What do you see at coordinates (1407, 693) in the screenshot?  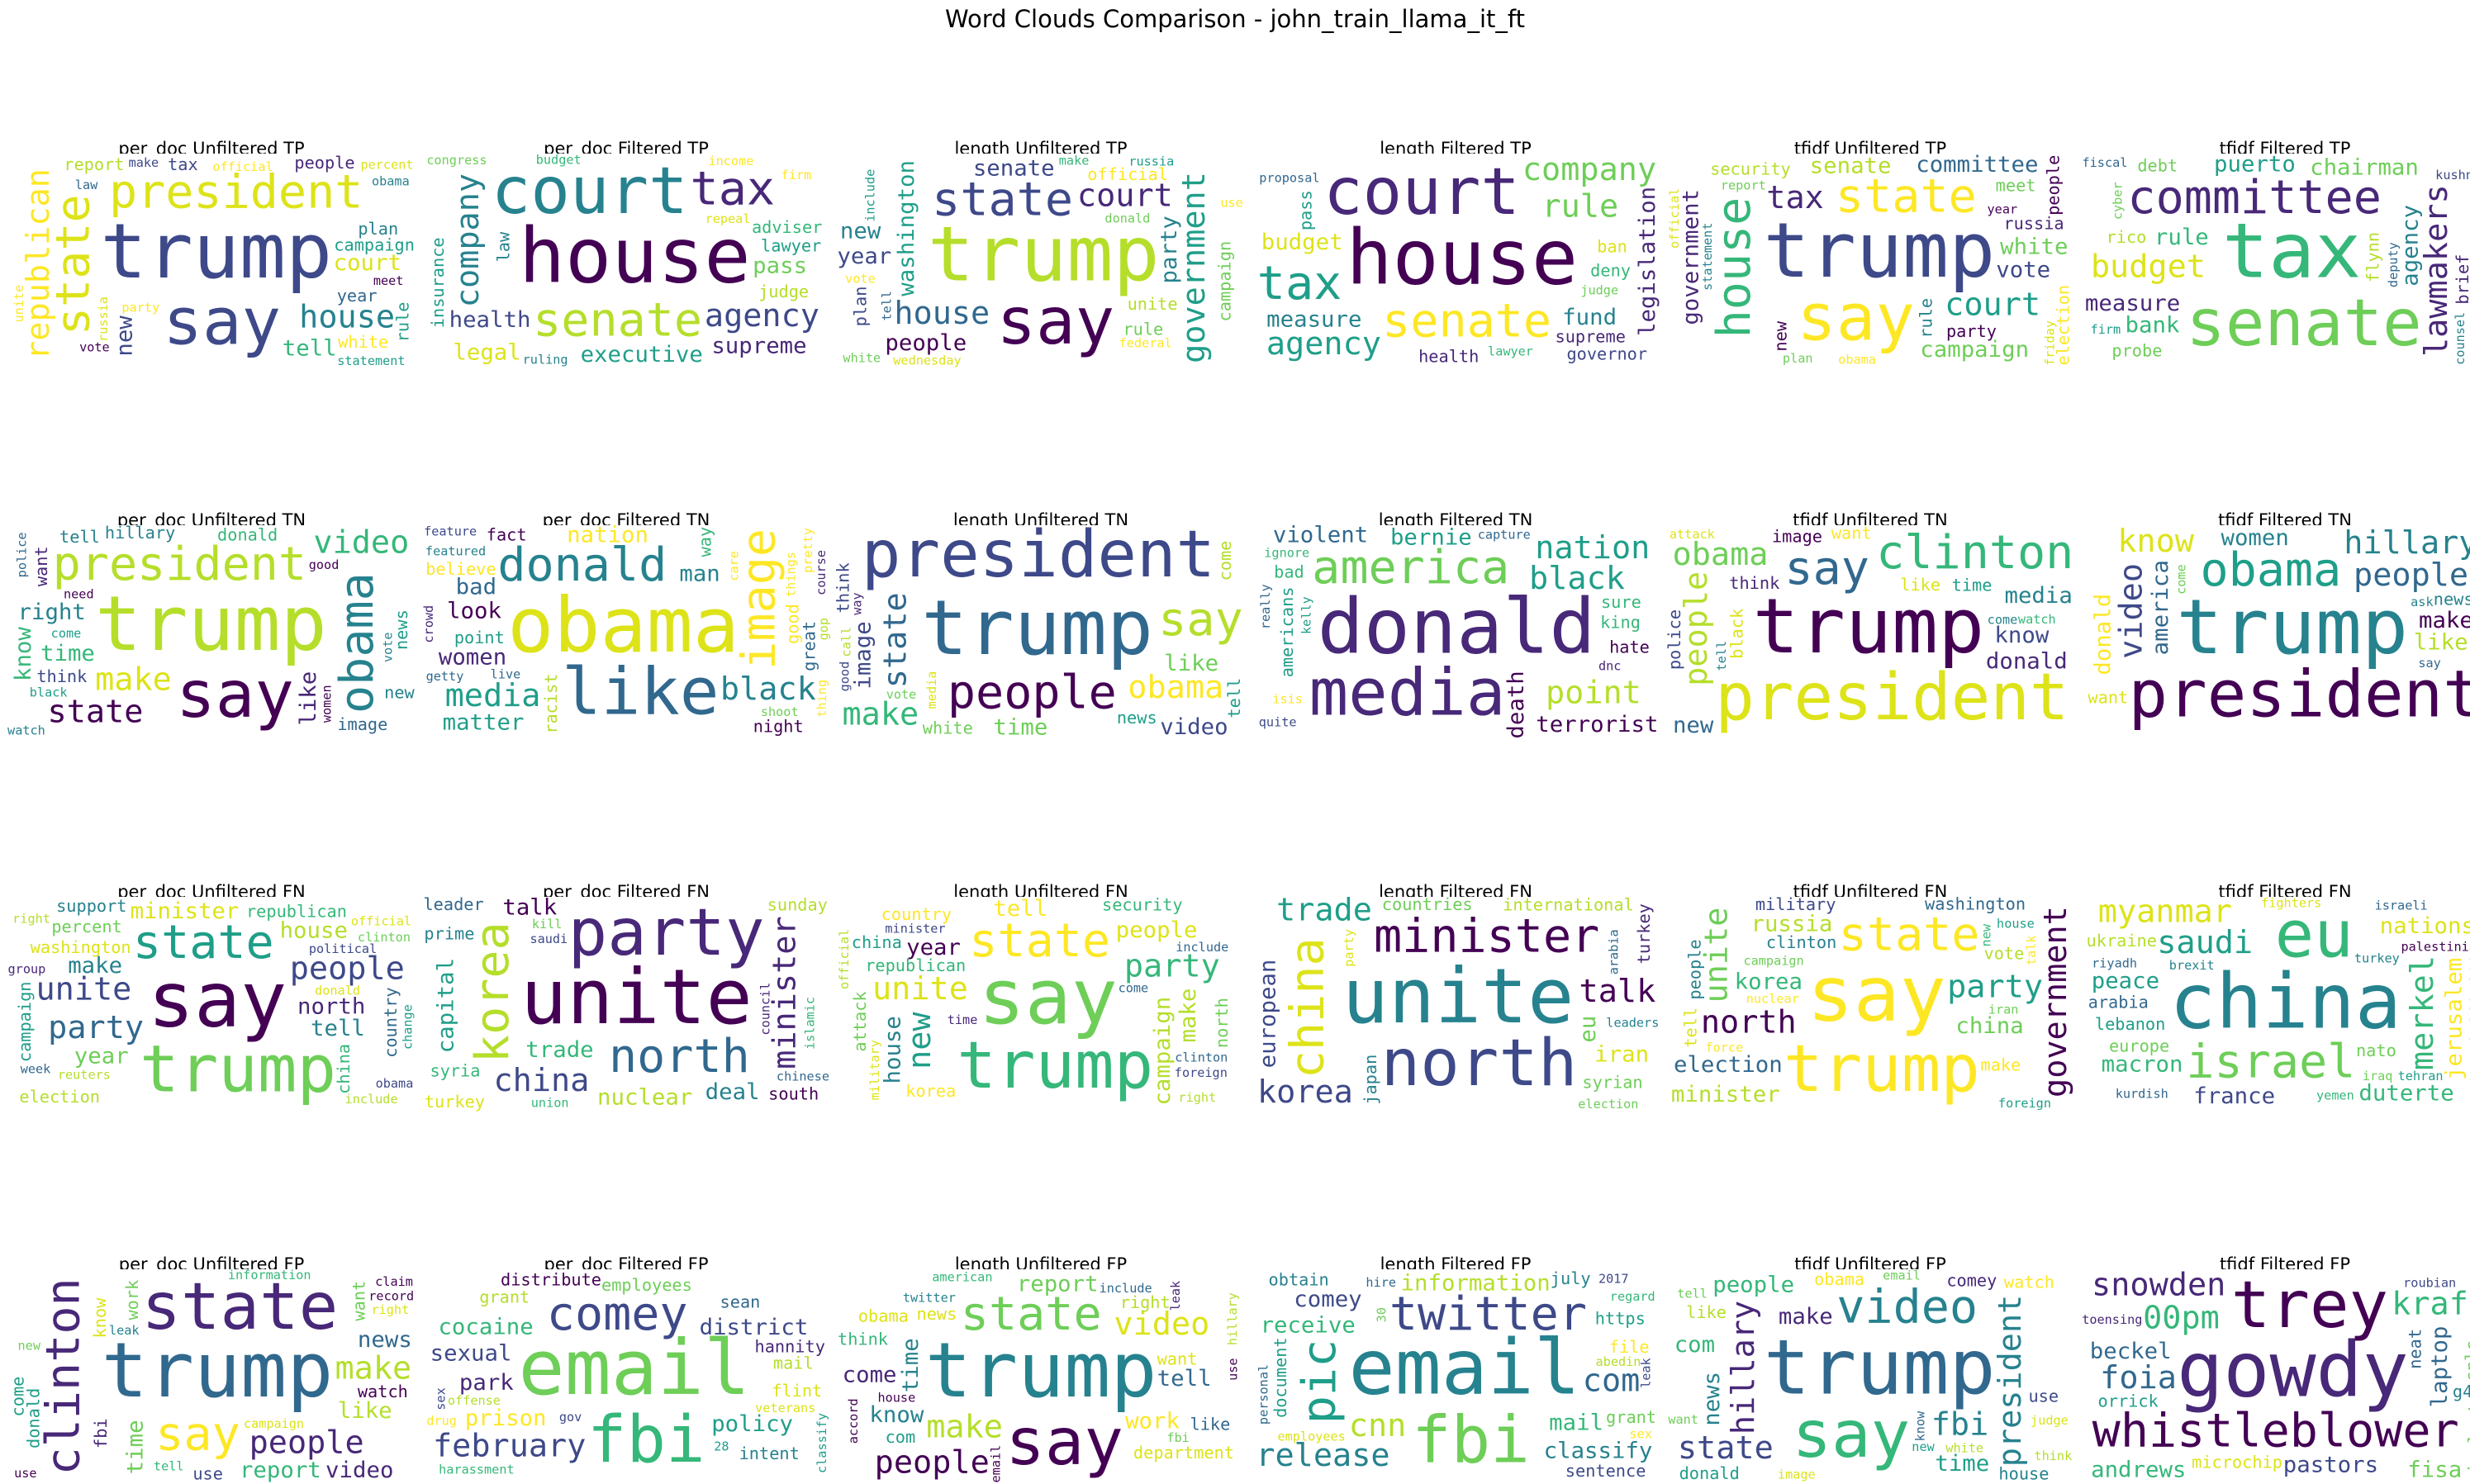 I see `wordcloud-word: media` at bounding box center [1407, 693].